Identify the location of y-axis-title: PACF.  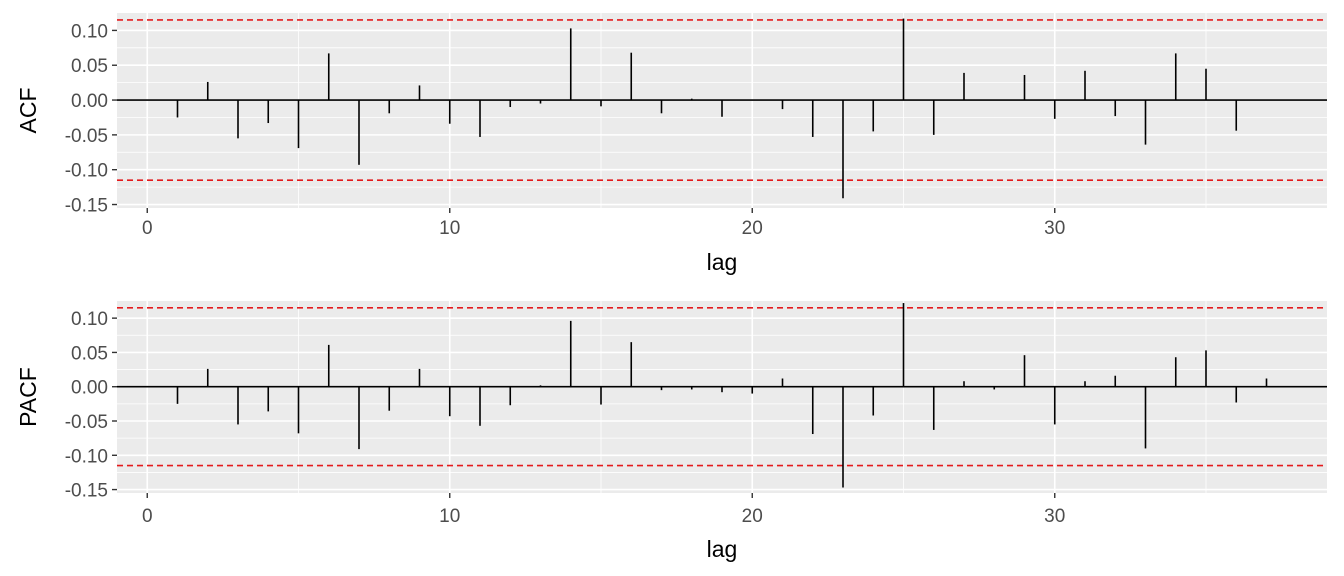
(28, 397).